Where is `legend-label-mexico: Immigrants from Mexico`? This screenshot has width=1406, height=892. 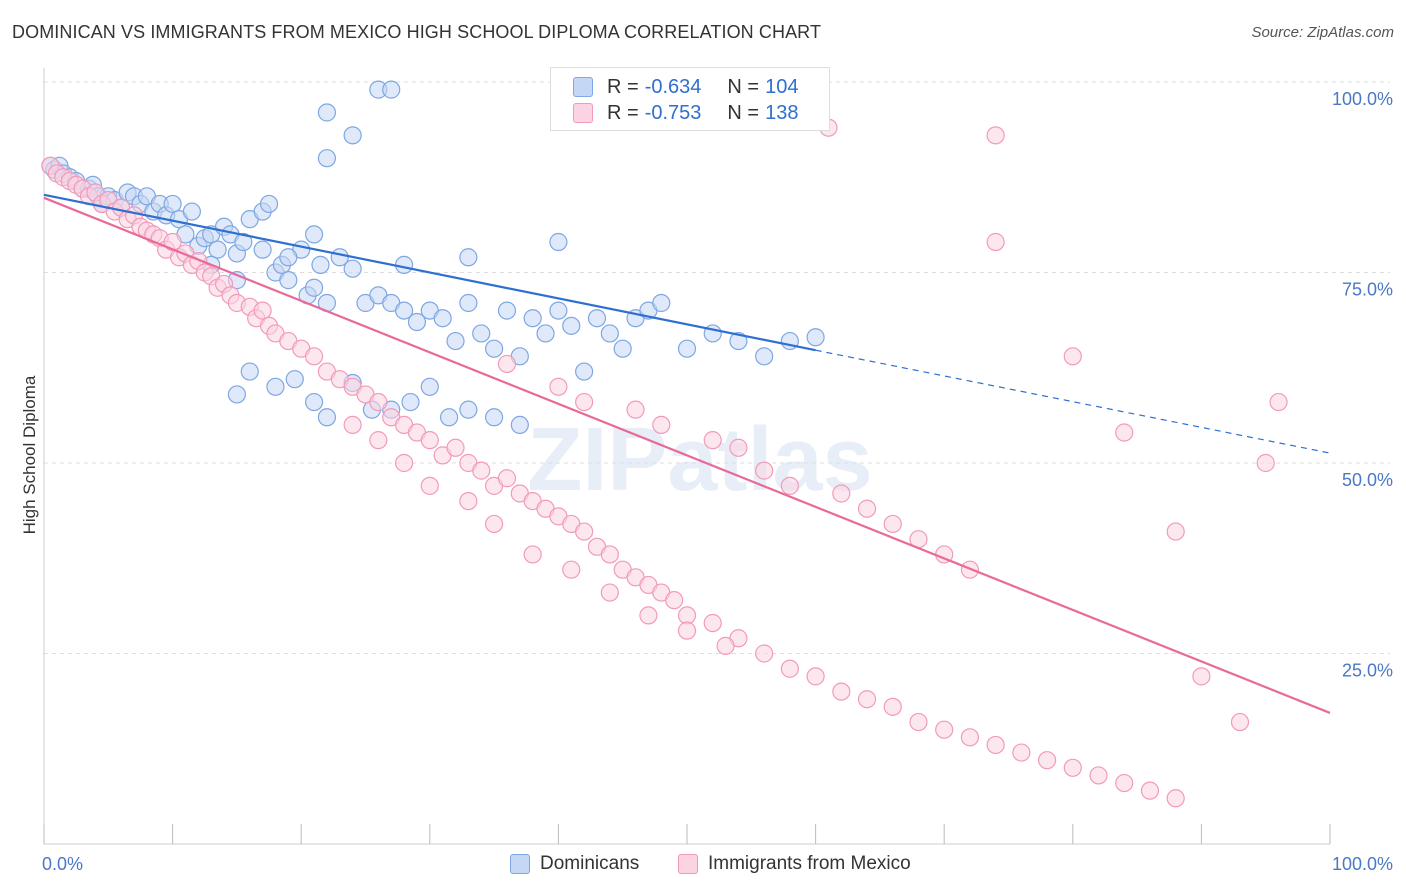
legend-label-mexico: Immigrants from Mexico is located at coordinates (809, 863).